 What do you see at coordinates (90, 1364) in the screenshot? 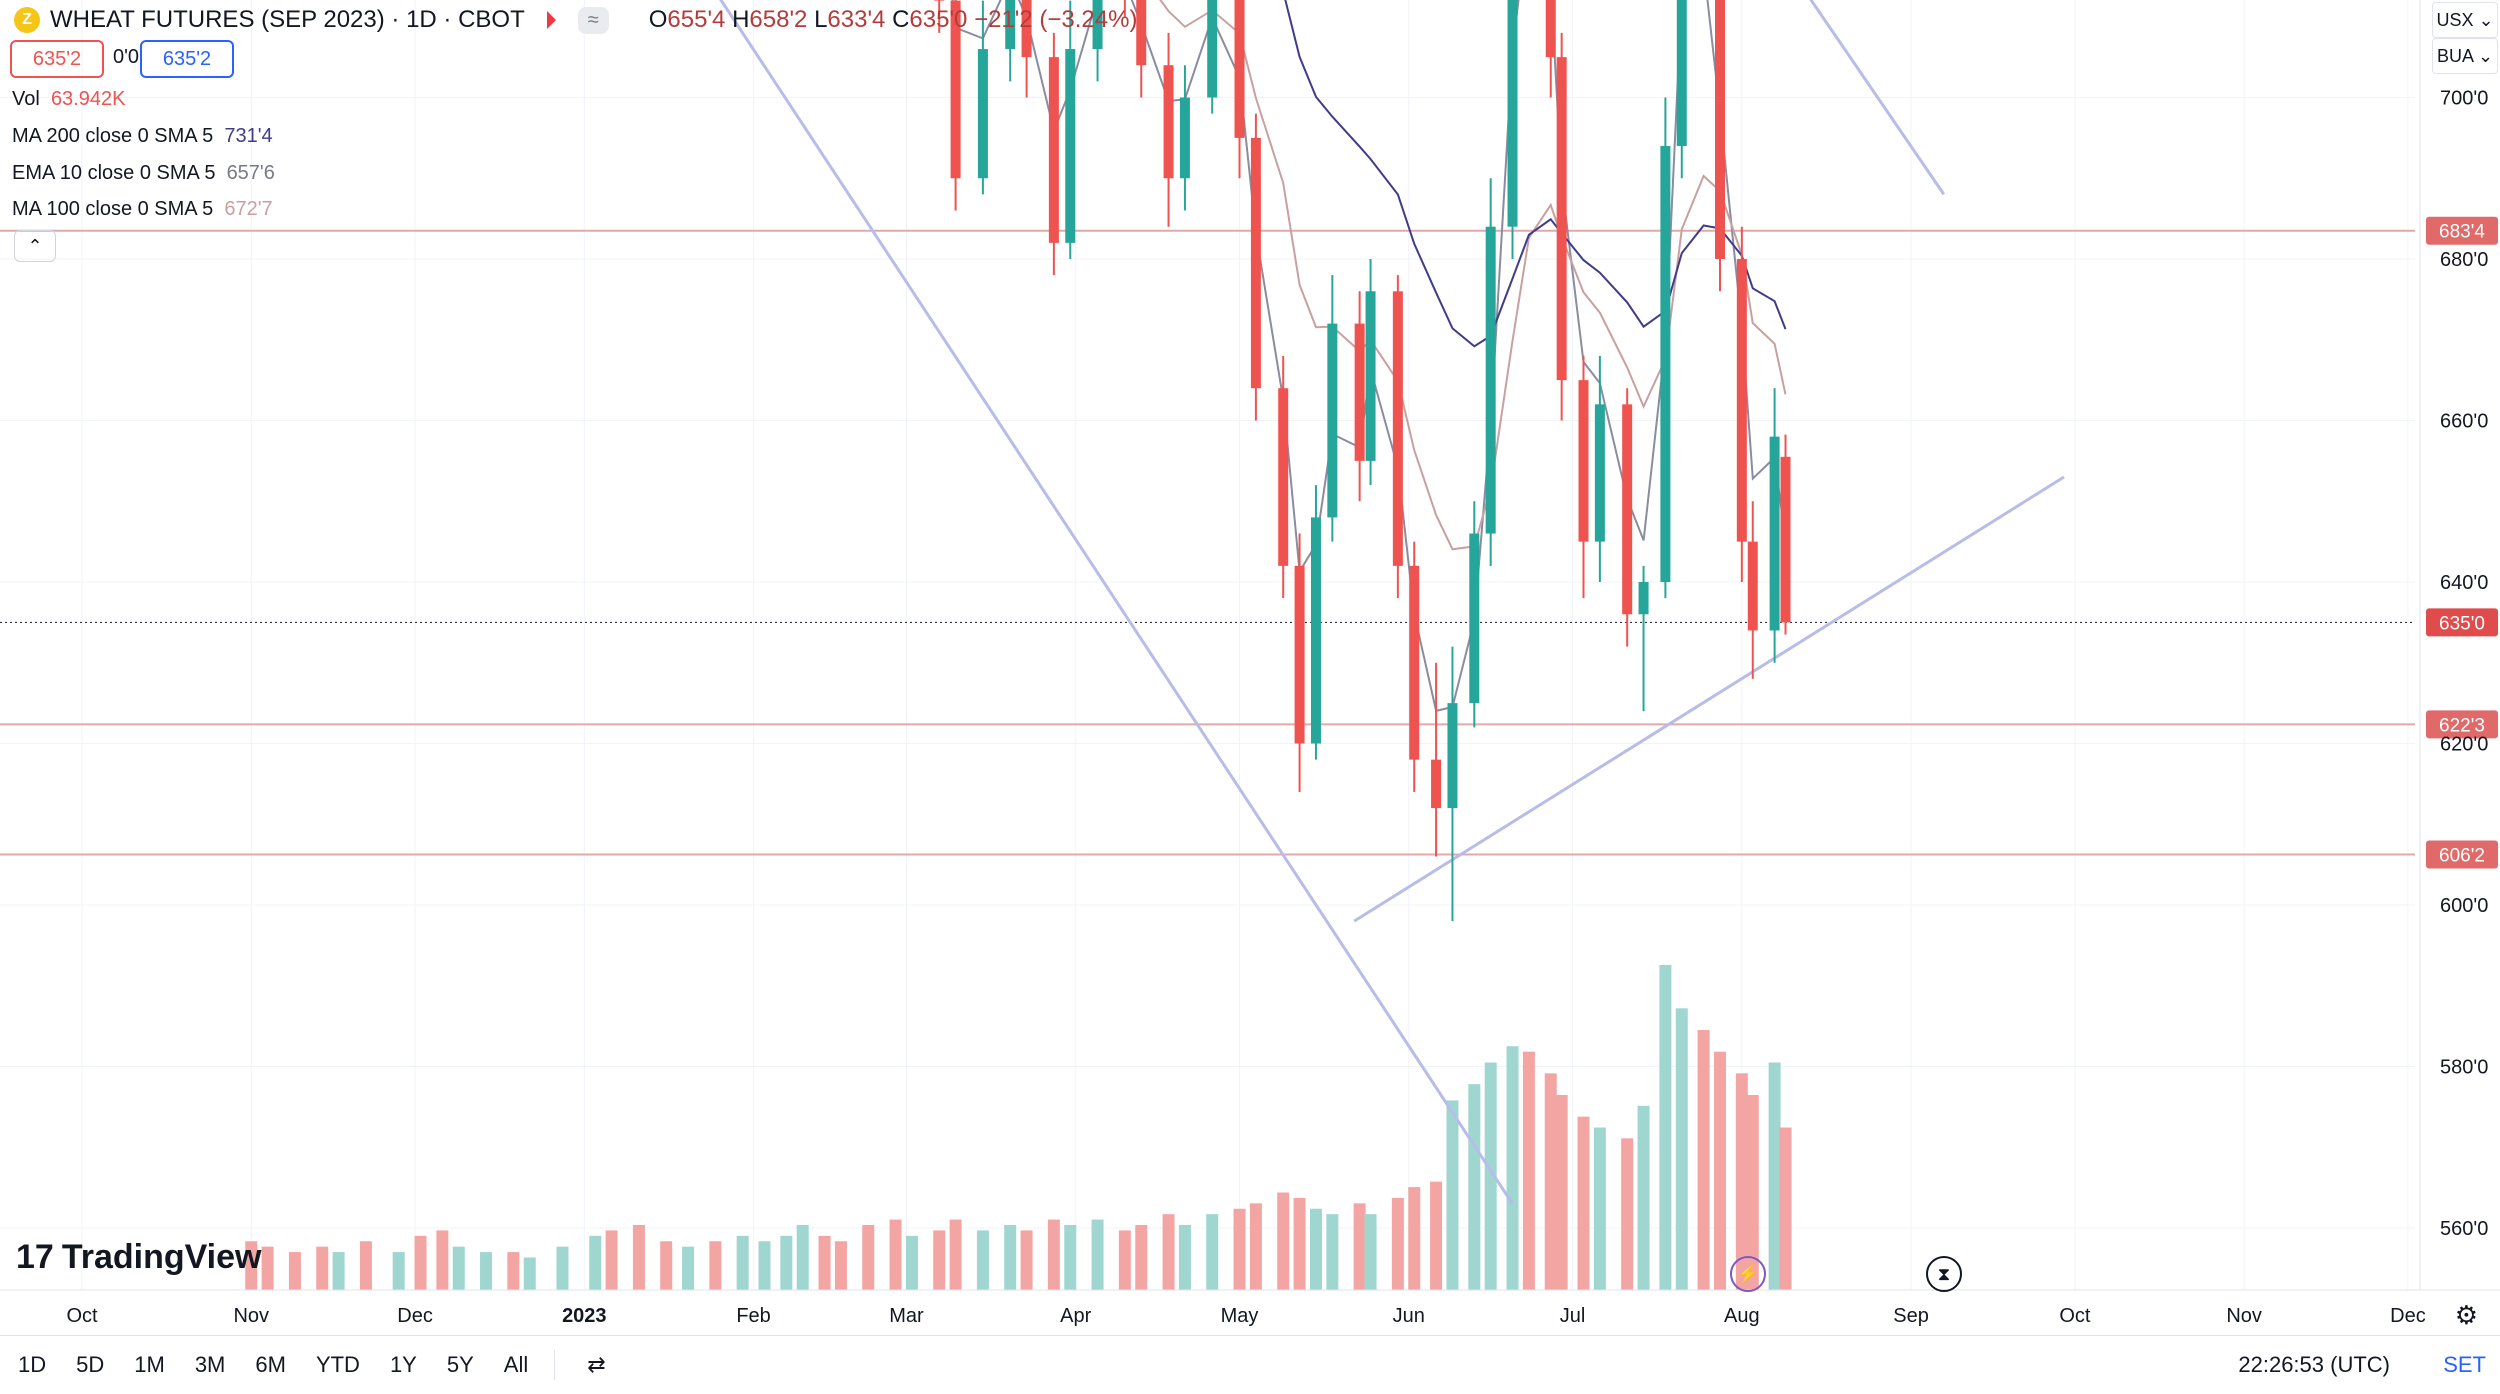
I see `range-5d: 5D` at bounding box center [90, 1364].